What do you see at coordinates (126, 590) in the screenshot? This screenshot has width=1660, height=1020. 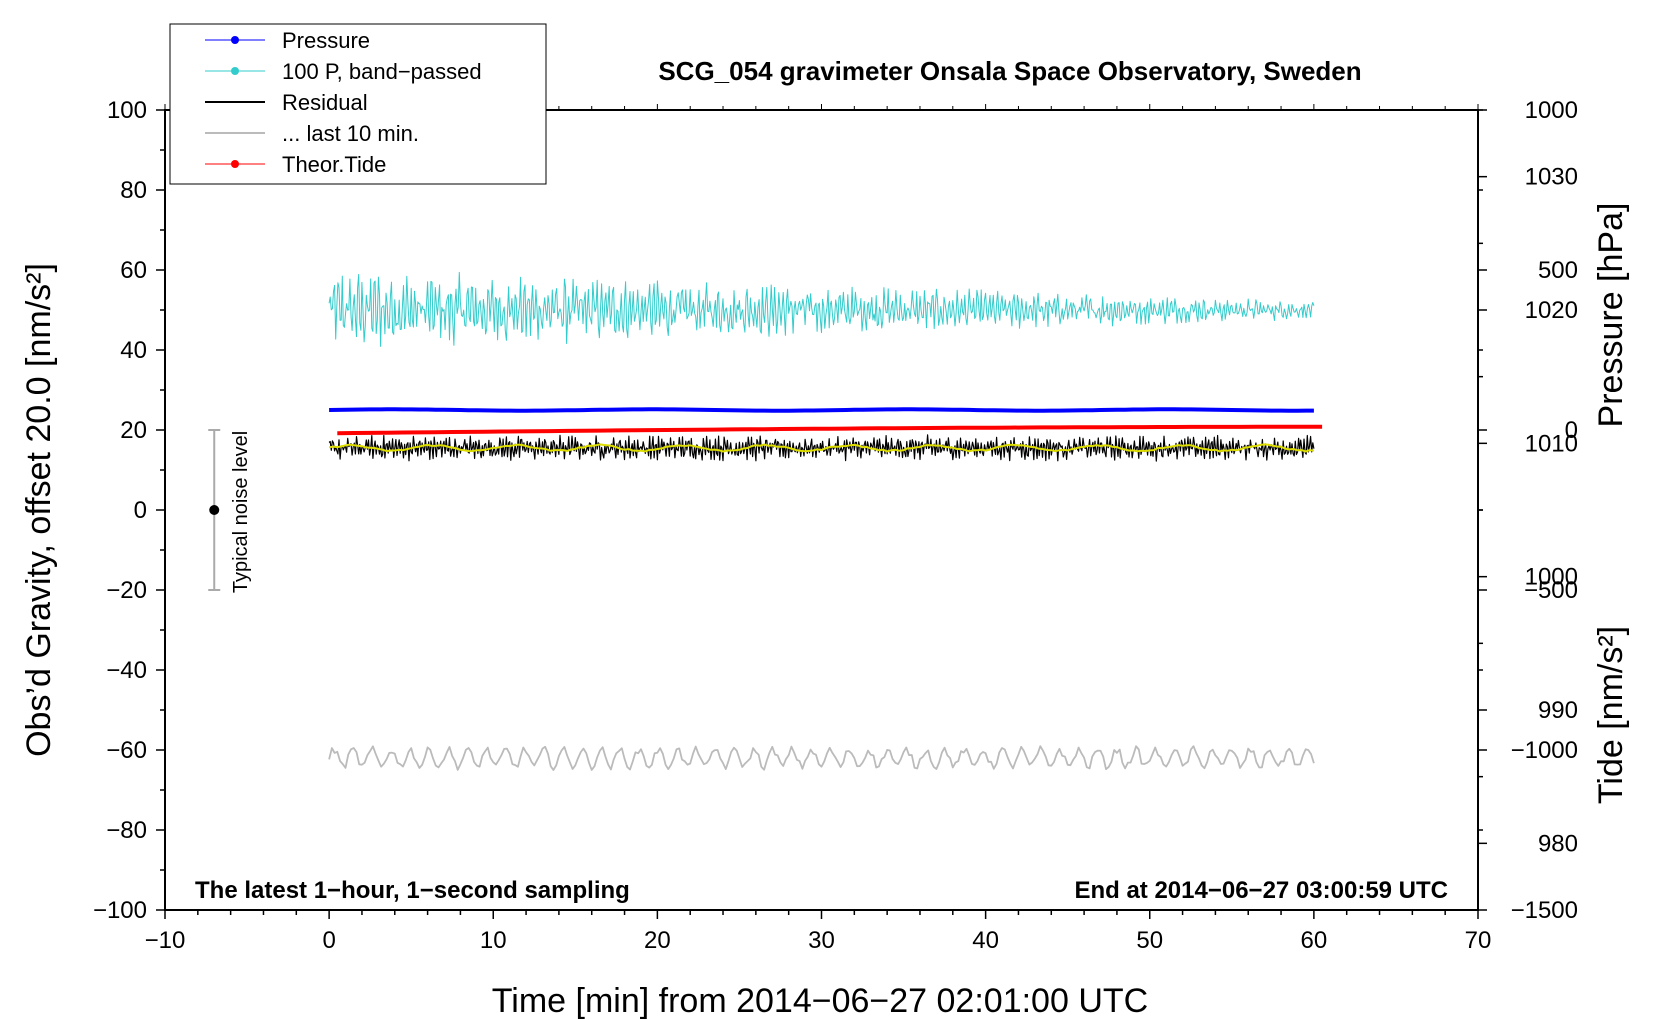 I see `y-tick-label: −20` at bounding box center [126, 590].